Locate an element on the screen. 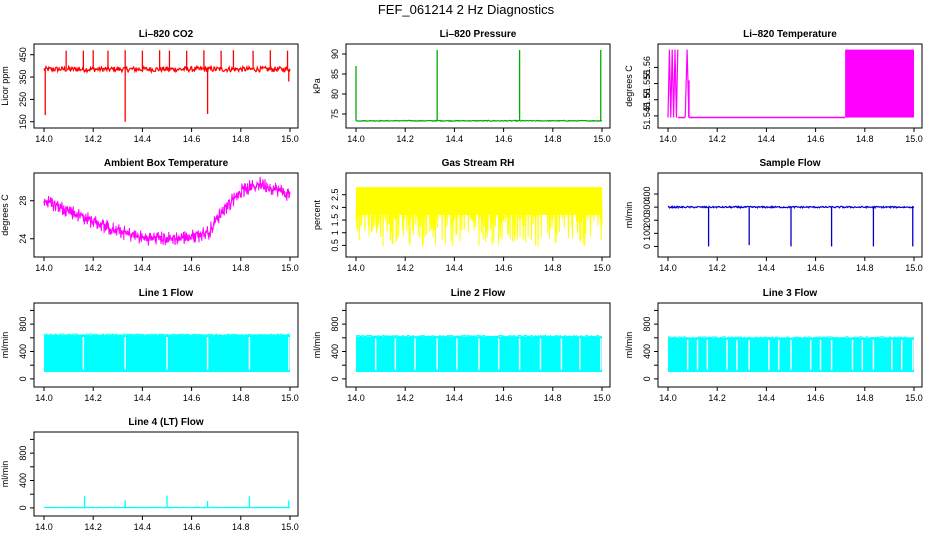 This screenshot has width=936, height=540. y-tick-label: 300 is located at coordinates (647, 207).